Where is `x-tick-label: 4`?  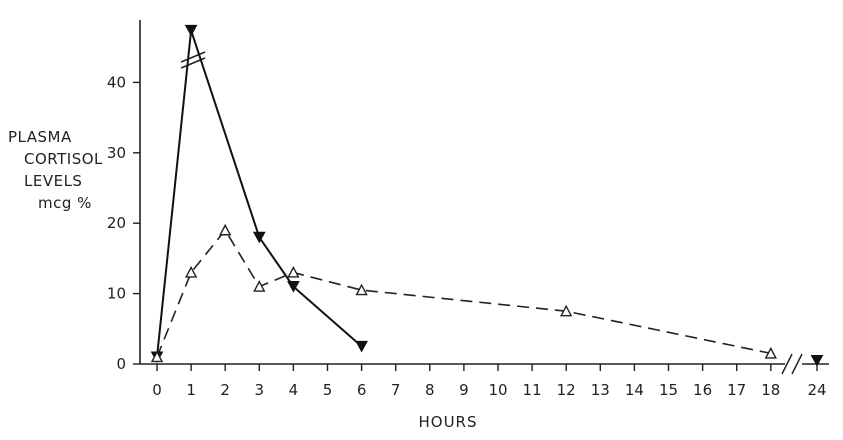 x-tick-label: 4 is located at coordinates (294, 390).